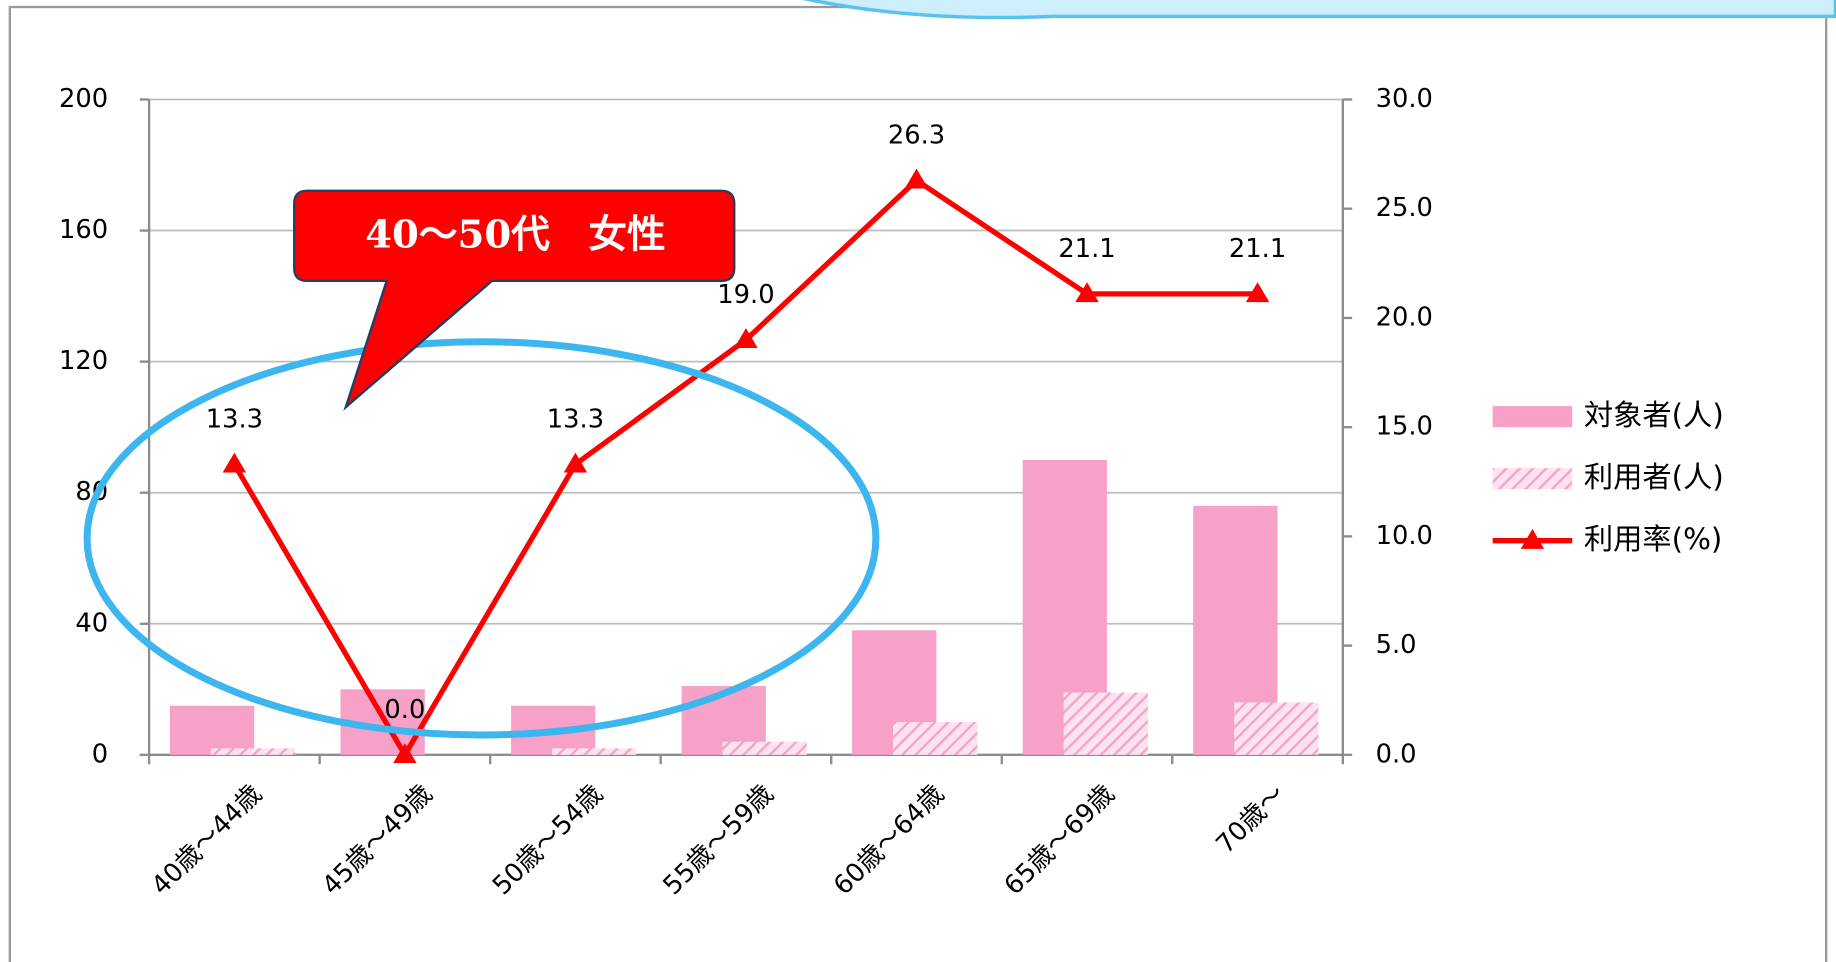 The image size is (1836, 962). I want to click on y-tick-label: 40, so click(91, 623).